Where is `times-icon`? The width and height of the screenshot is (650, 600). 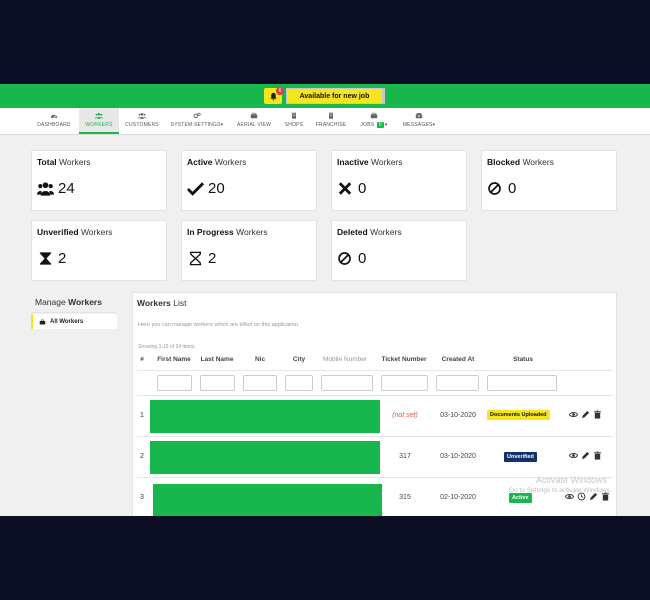
times-icon is located at coordinates (345, 188).